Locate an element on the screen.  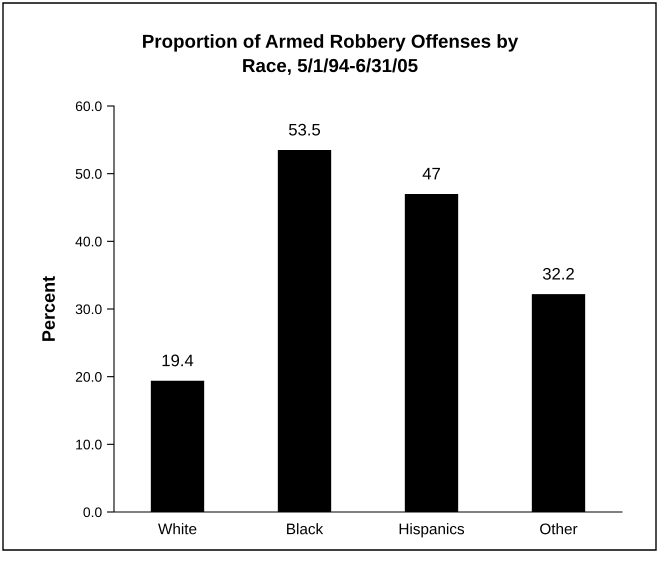
y-tick-label: 10.0 is located at coordinates (89, 445).